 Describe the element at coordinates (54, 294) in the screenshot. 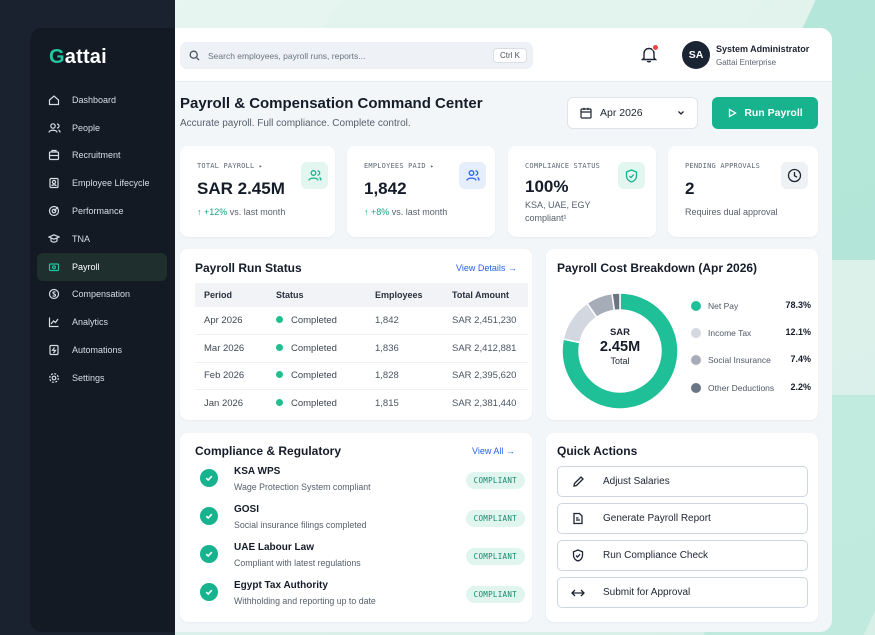

I see `compensation-icon` at that location.